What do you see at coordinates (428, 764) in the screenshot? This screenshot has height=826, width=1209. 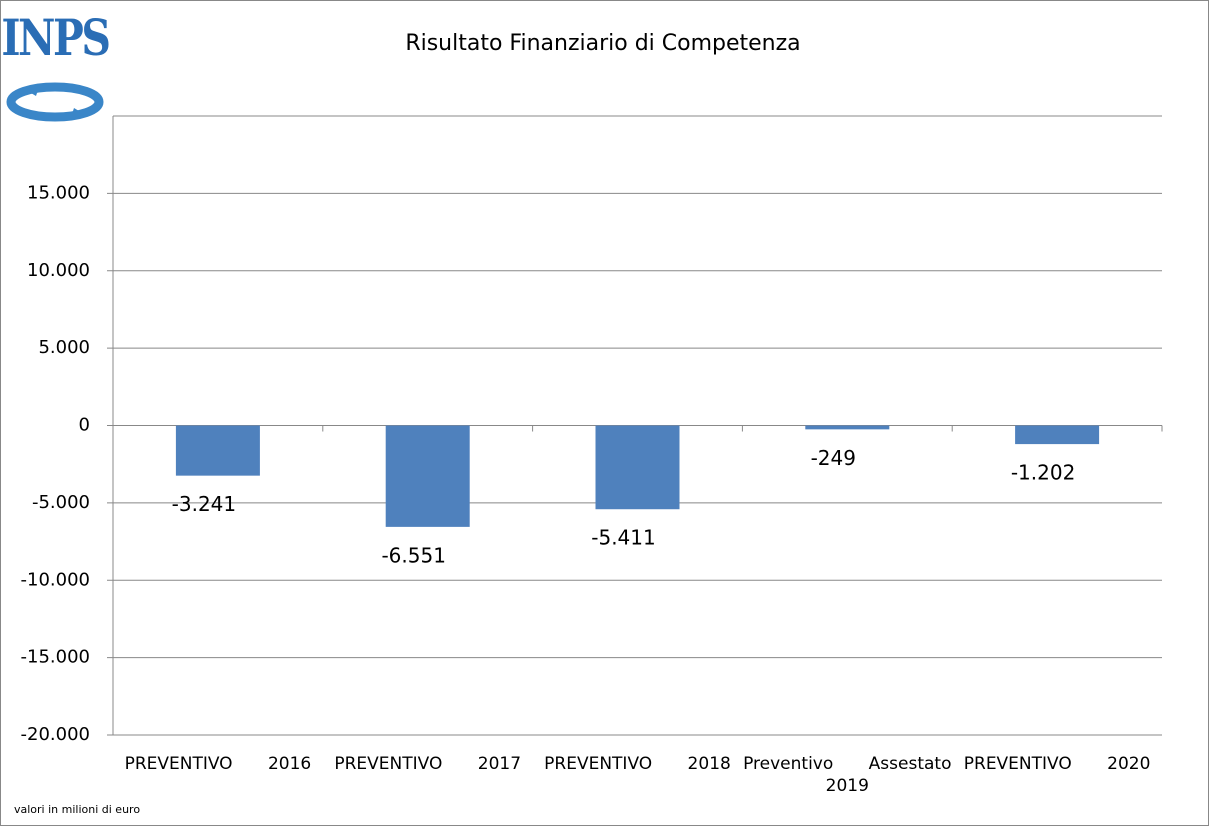 I see `x-tick-label: PREVENTIVO 2017` at bounding box center [428, 764].